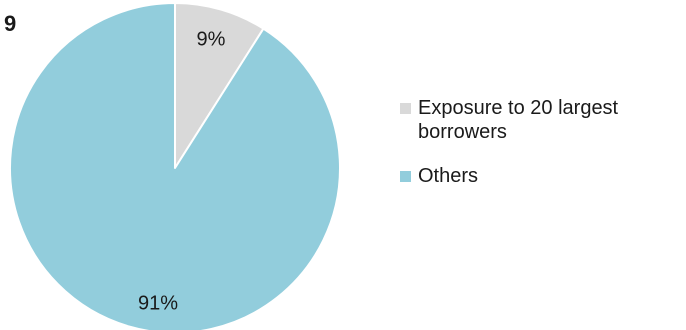 This screenshot has width=686, height=330. Describe the element at coordinates (518, 120) in the screenshot. I see `legend-label-largest-borrowers: Exposure to 20 largest borrowers` at that location.